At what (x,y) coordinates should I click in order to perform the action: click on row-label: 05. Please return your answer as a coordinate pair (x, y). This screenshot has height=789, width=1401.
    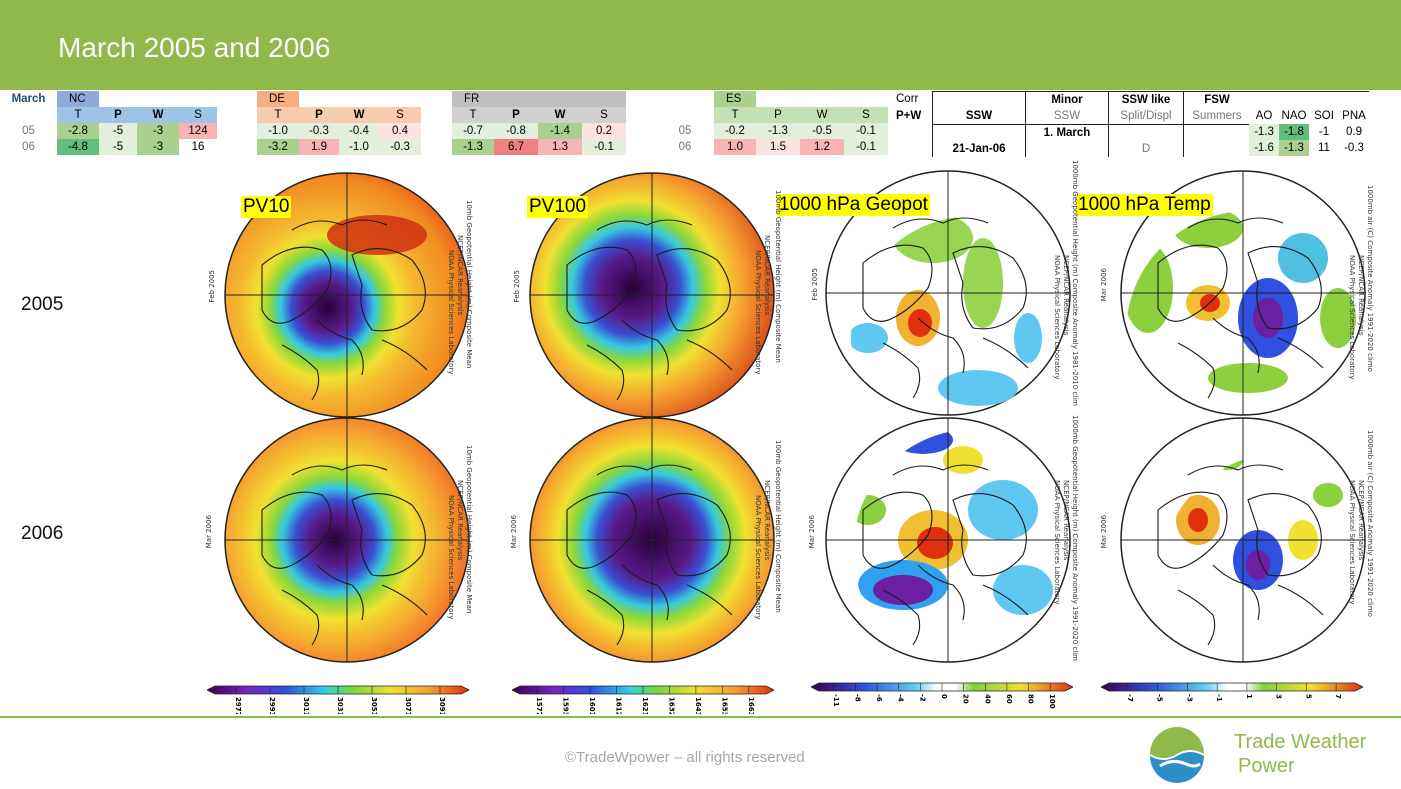
    Looking at the image, I should click on (28, 131).